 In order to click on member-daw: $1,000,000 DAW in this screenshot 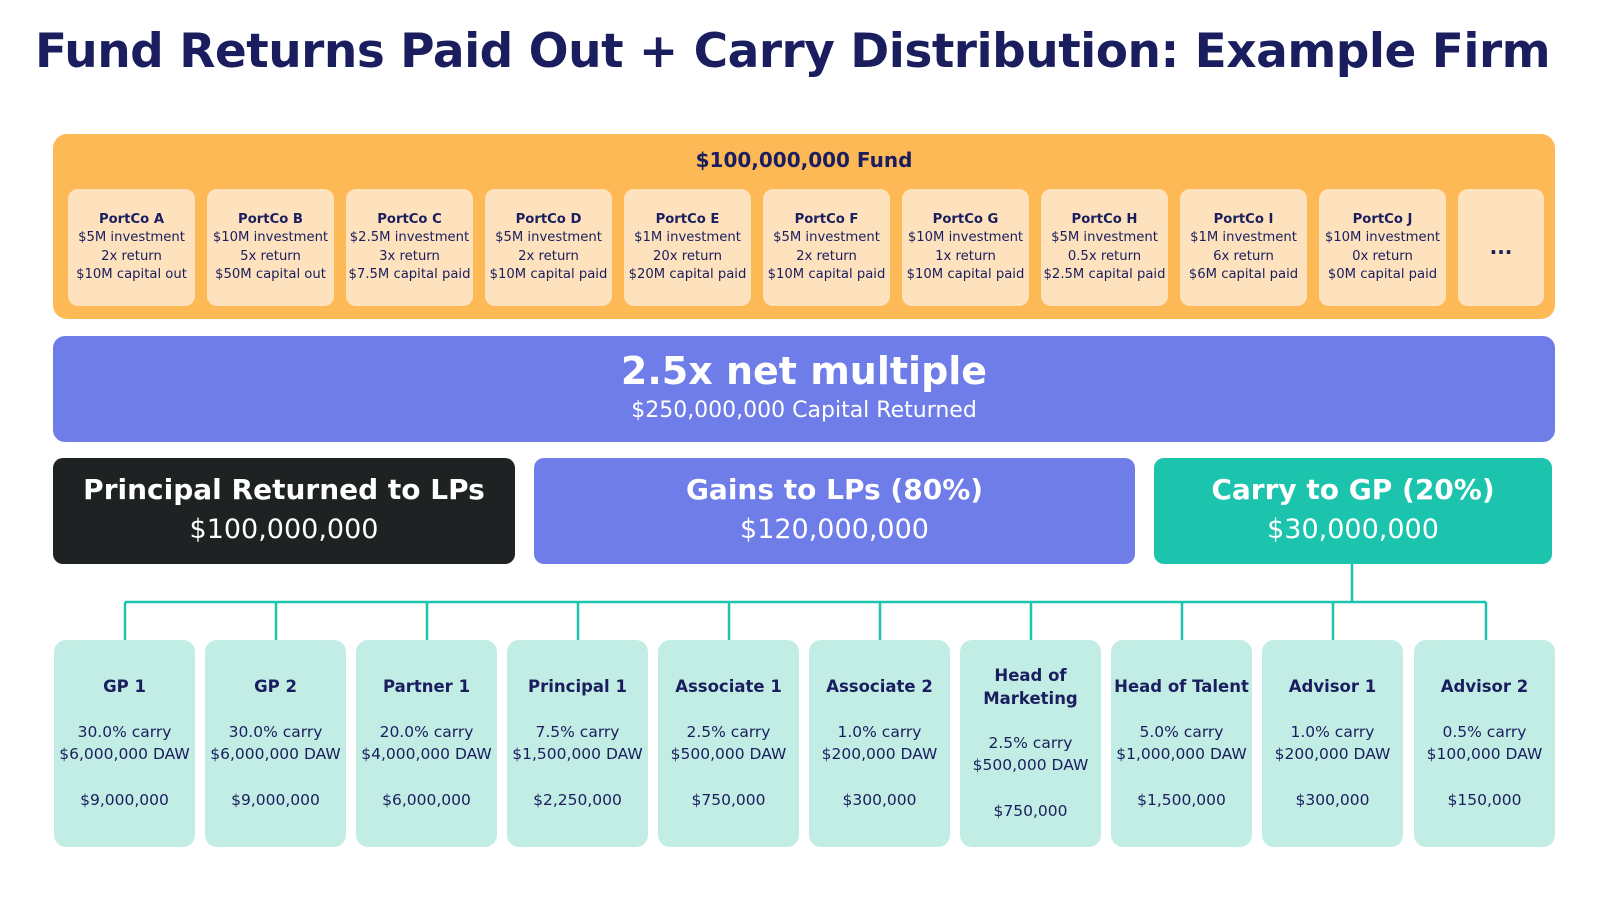, I will do `click(1181, 754)`.